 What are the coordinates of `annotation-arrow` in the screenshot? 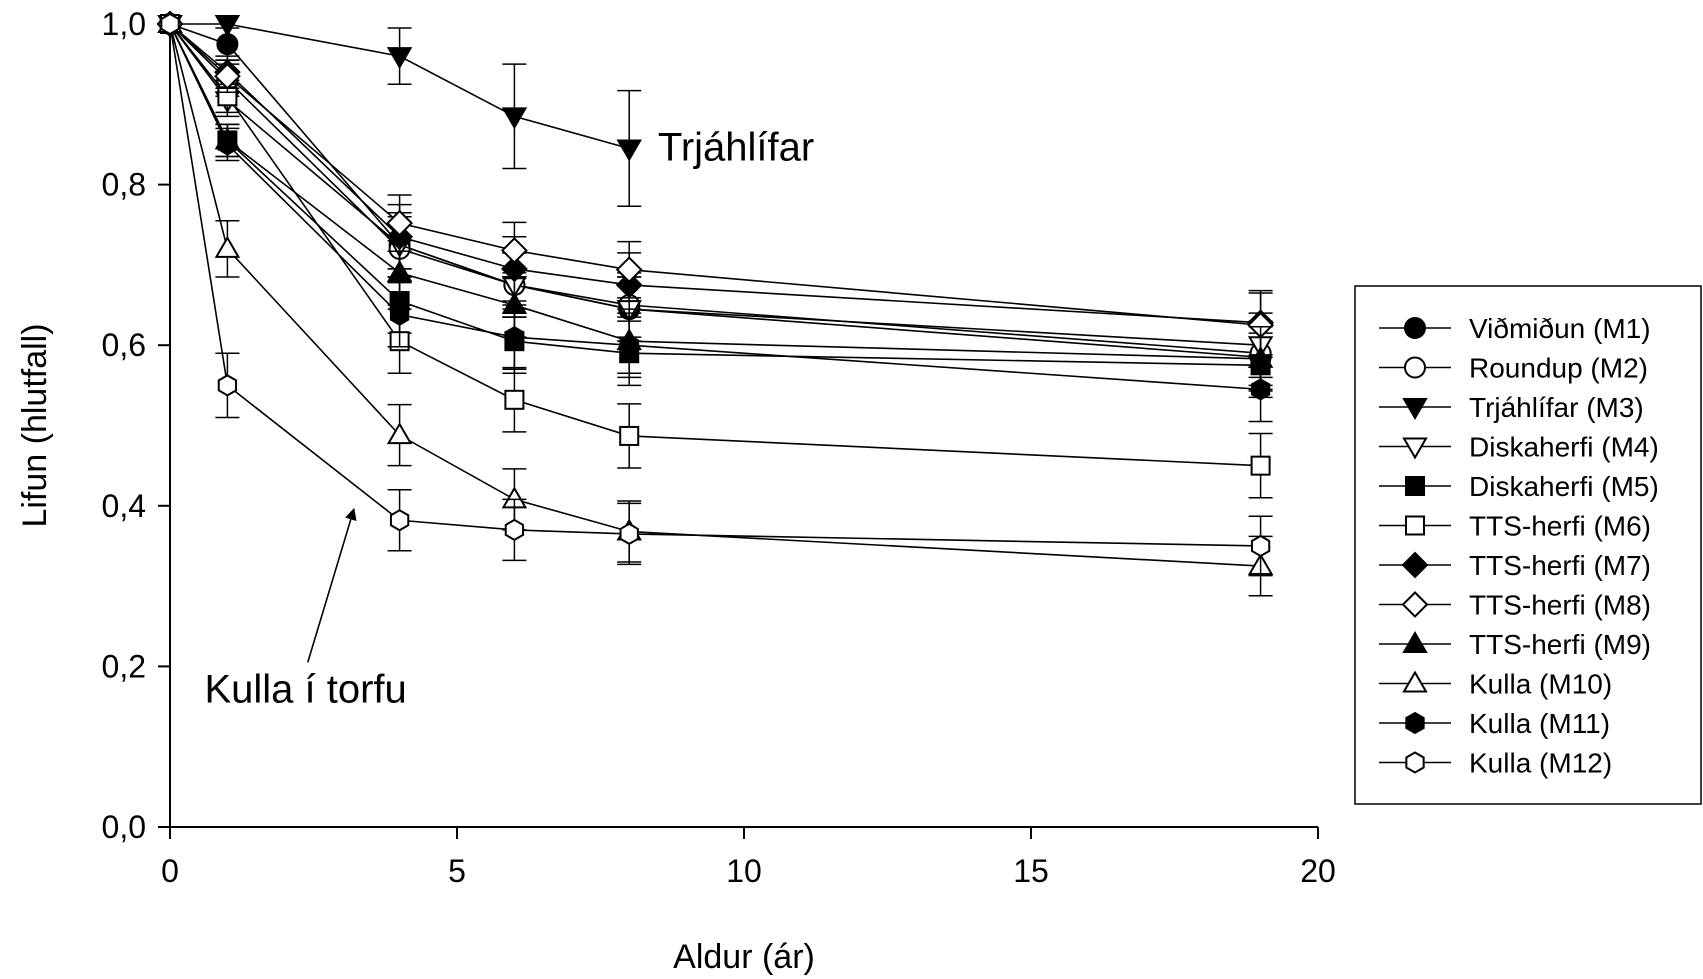 It's located at (331, 585).